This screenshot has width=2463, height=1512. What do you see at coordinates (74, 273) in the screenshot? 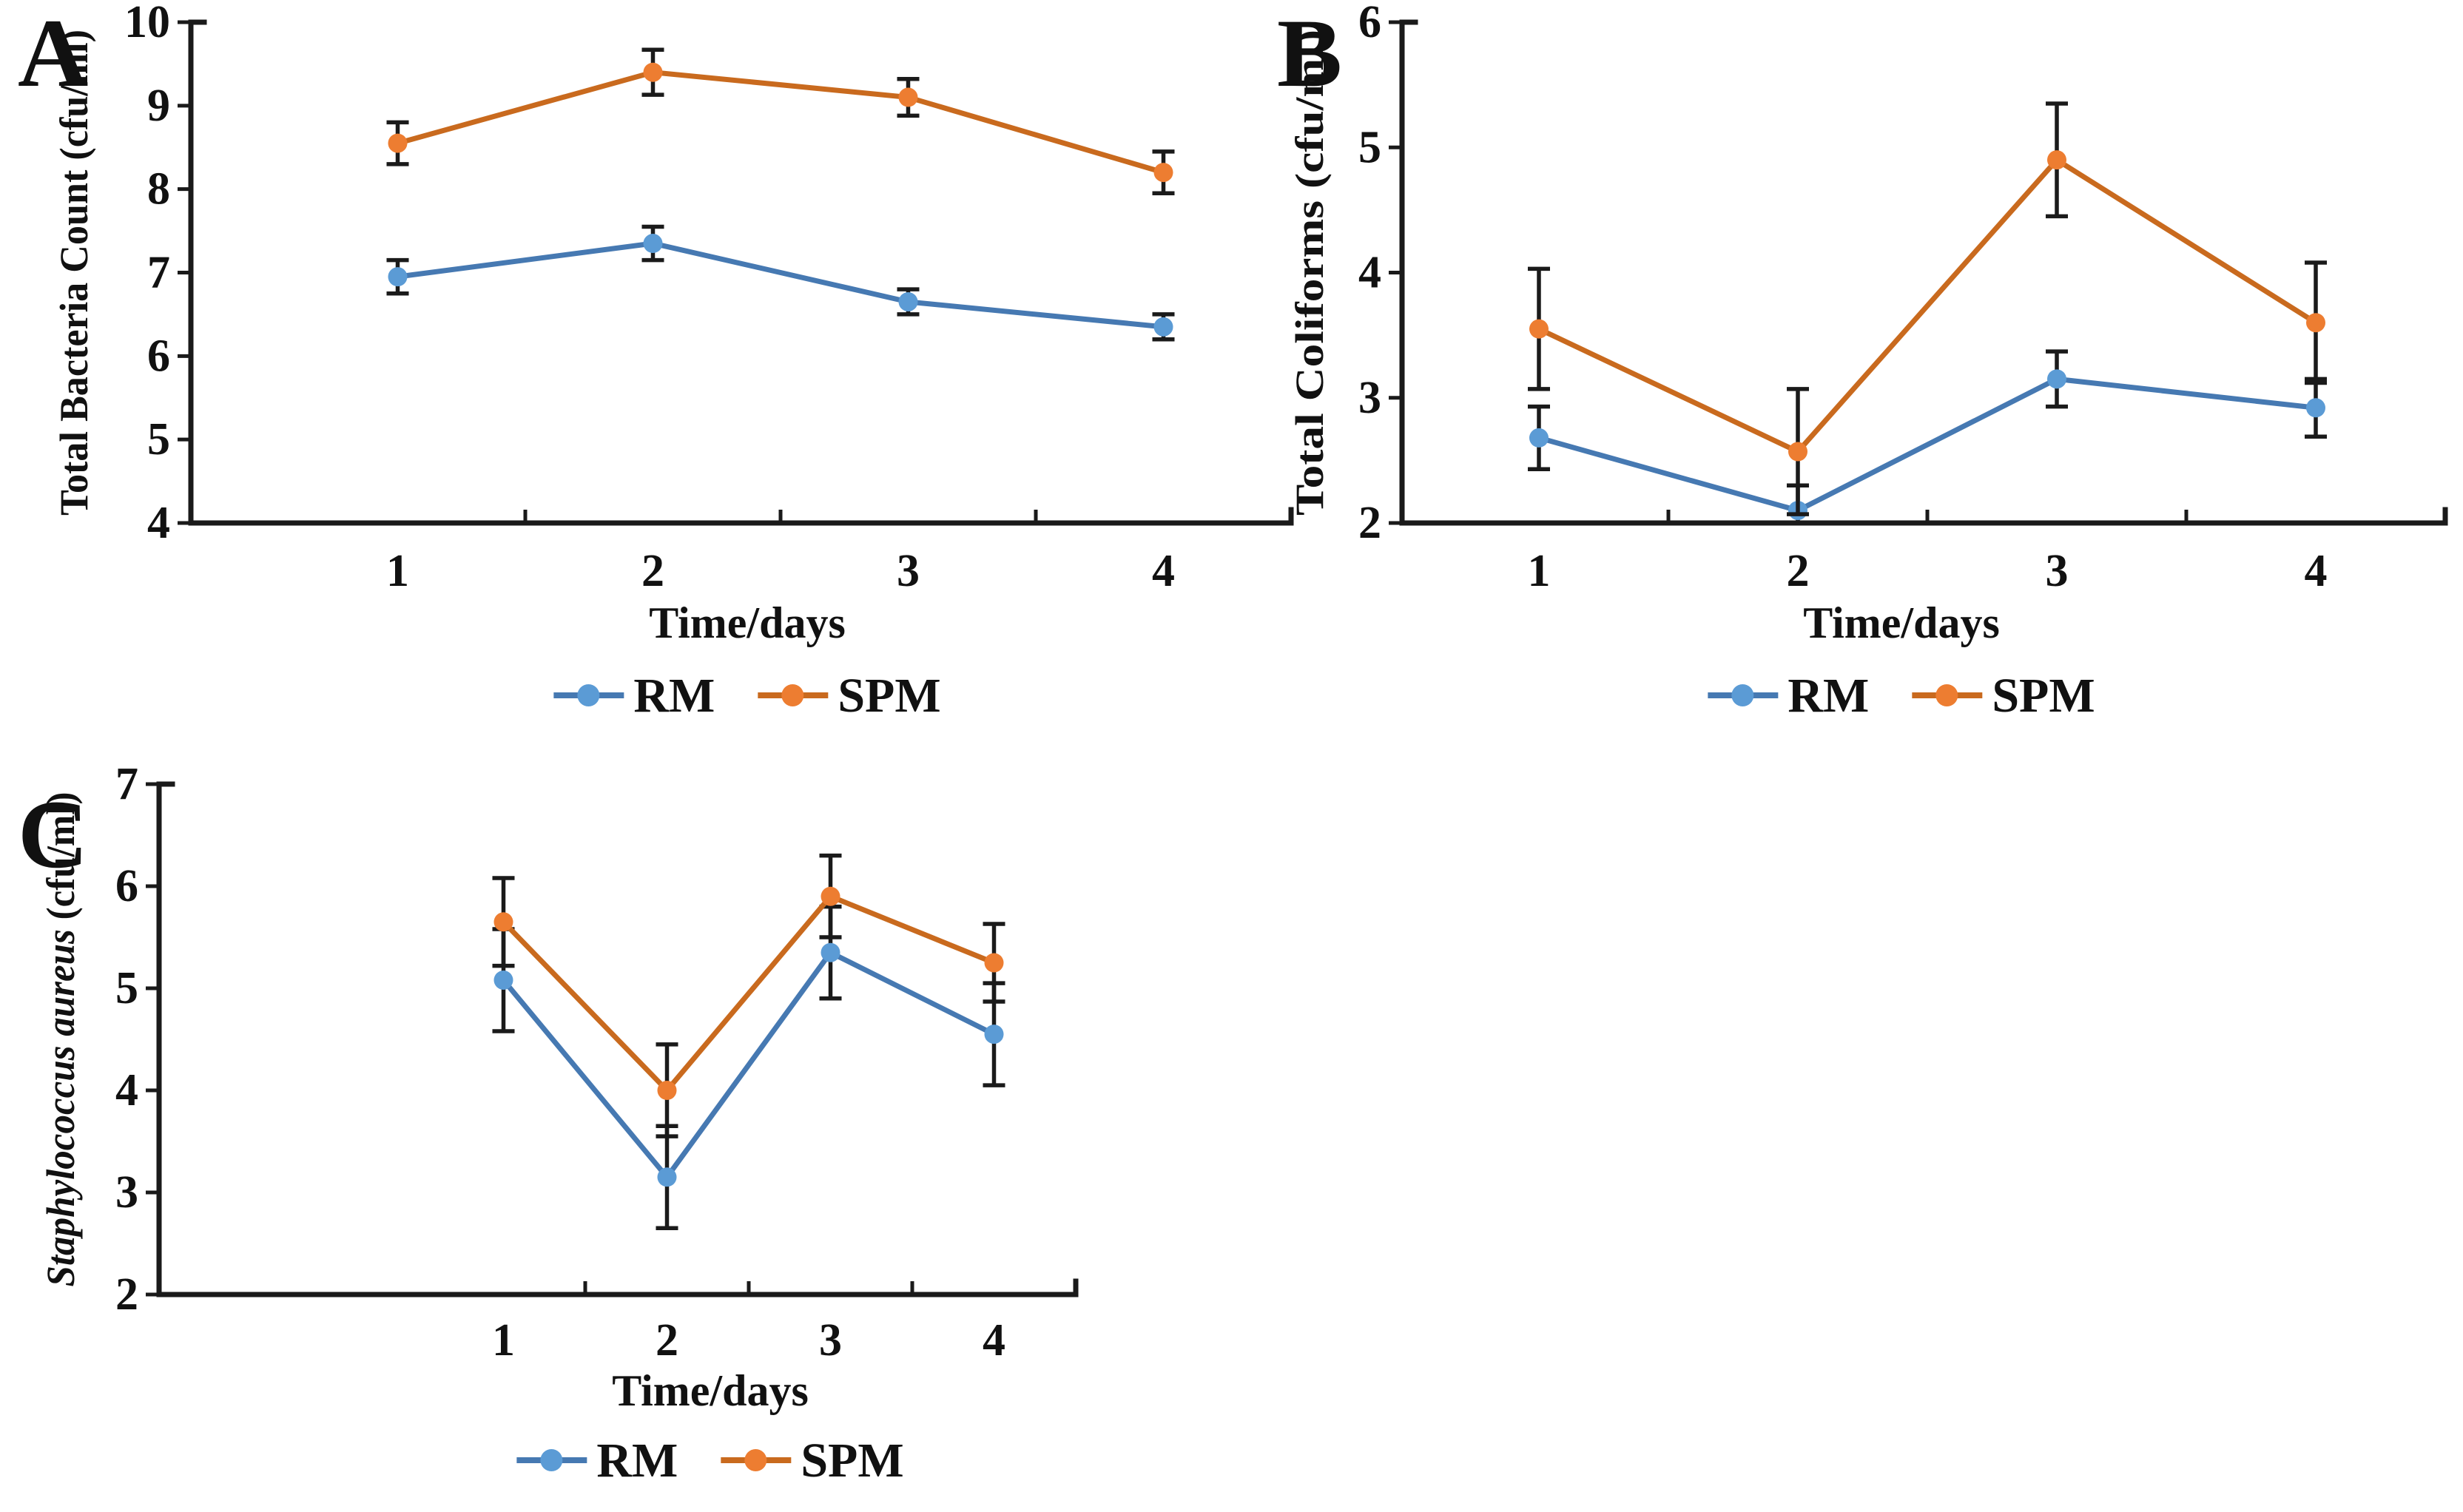
I see `y-axis-title: Total Bacteria Count (cfu/ml)` at bounding box center [74, 273].